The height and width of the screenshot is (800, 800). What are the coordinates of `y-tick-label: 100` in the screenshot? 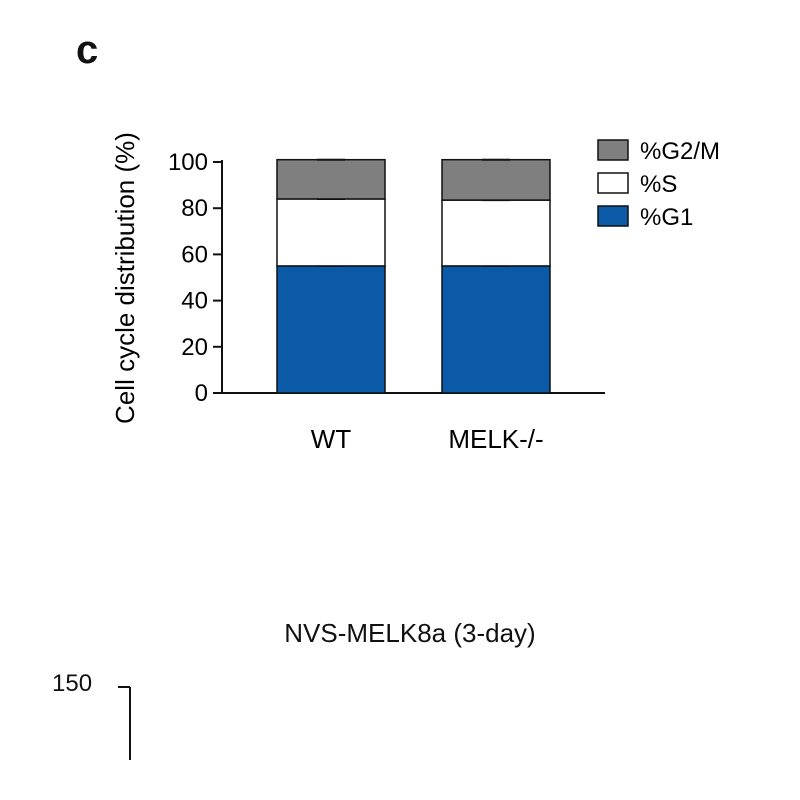 It's located at (188, 162).